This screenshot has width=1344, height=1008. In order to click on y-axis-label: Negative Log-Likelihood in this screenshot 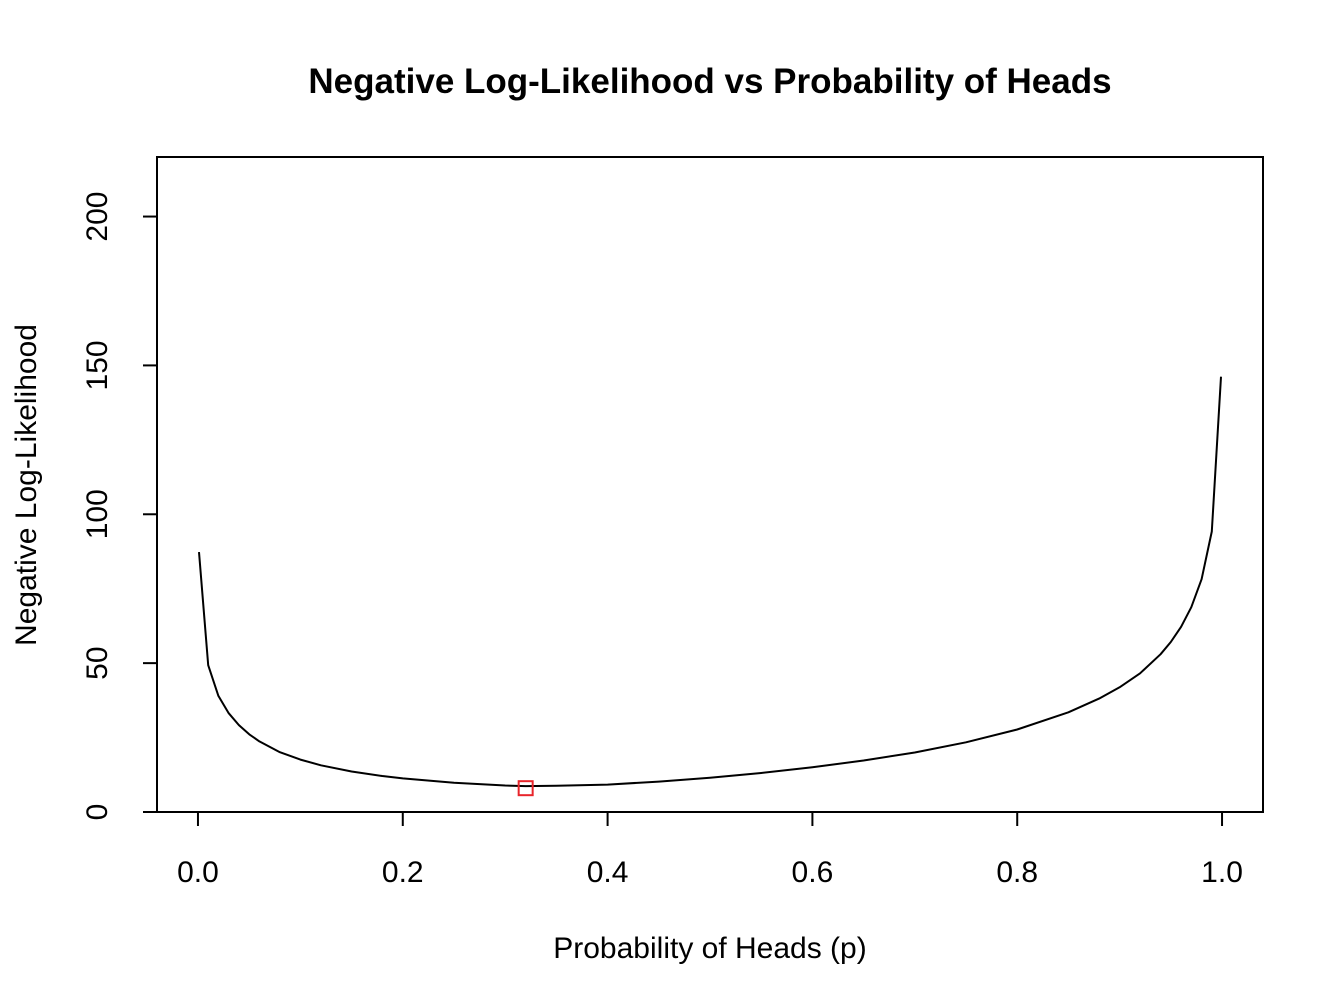, I will do `click(26, 485)`.